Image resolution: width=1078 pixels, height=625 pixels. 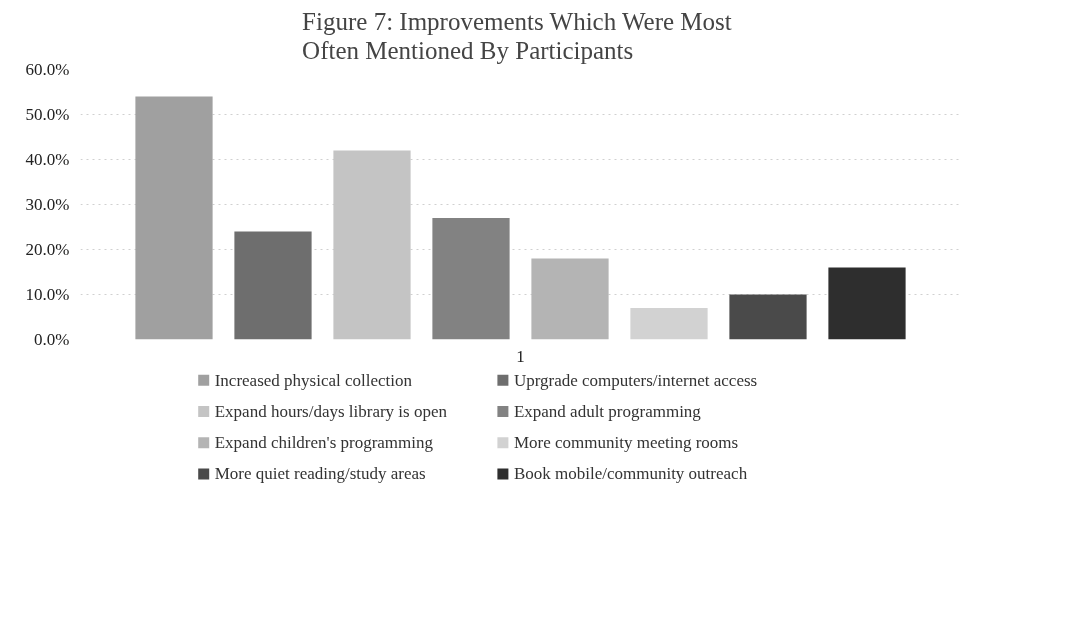 What do you see at coordinates (324, 443) in the screenshot?
I see `legend-label: Expand children's programming` at bounding box center [324, 443].